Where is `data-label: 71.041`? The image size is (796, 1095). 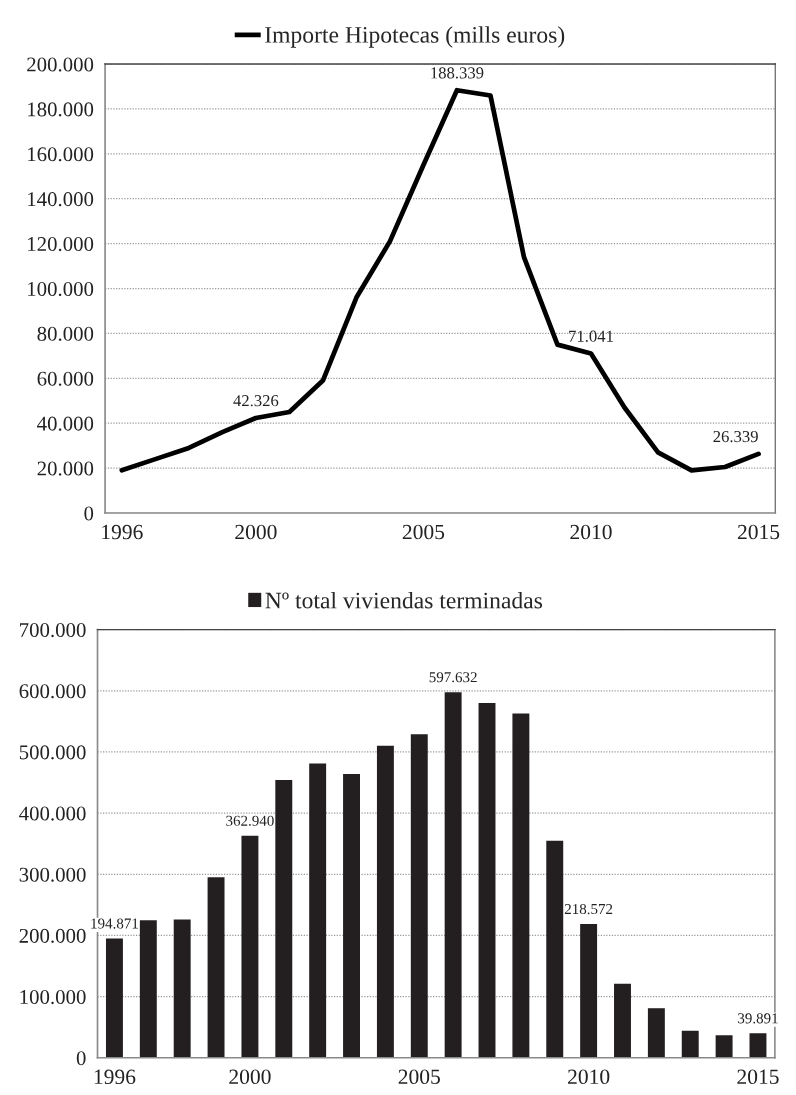
data-label: 71.041 is located at coordinates (591, 336).